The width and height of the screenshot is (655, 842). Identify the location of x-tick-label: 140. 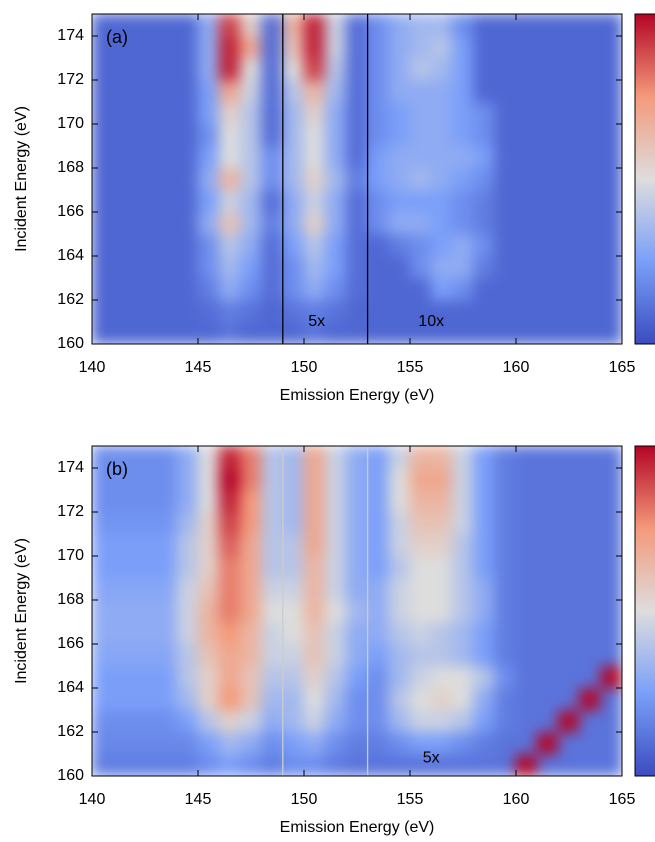
(92, 367).